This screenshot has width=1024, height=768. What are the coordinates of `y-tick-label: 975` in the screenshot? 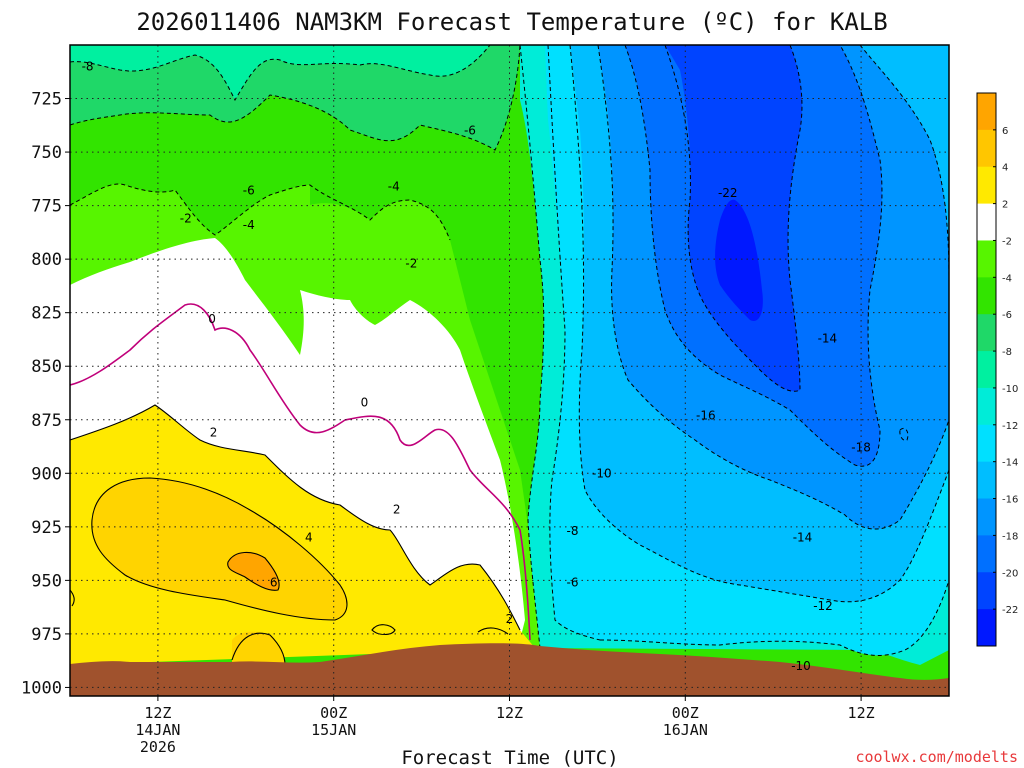 It's located at (46, 635).